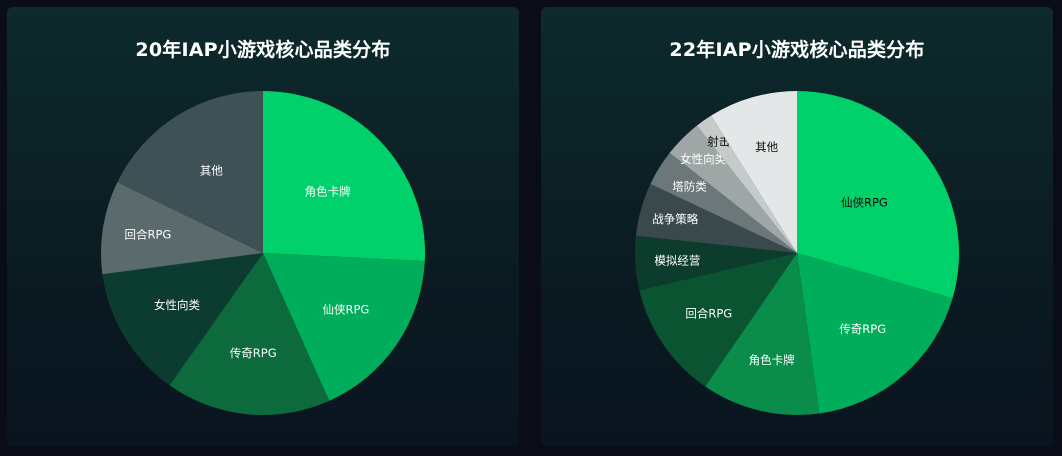 Image resolution: width=1062 pixels, height=456 pixels. What do you see at coordinates (862, 329) in the screenshot?
I see `slice-label-1-1: 传奇RPG` at bounding box center [862, 329].